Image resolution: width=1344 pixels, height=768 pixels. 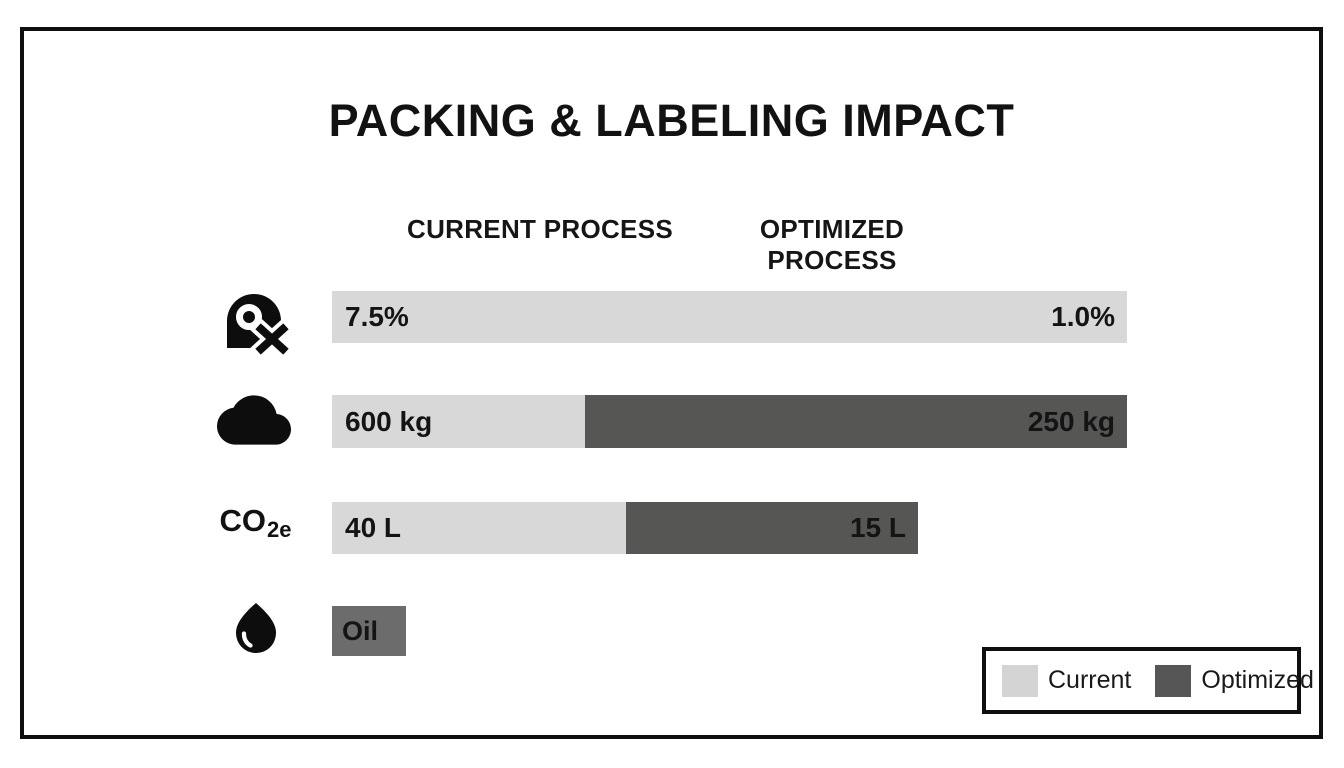 What do you see at coordinates (377, 316) in the screenshot?
I see `bar-value: 7.5%` at bounding box center [377, 316].